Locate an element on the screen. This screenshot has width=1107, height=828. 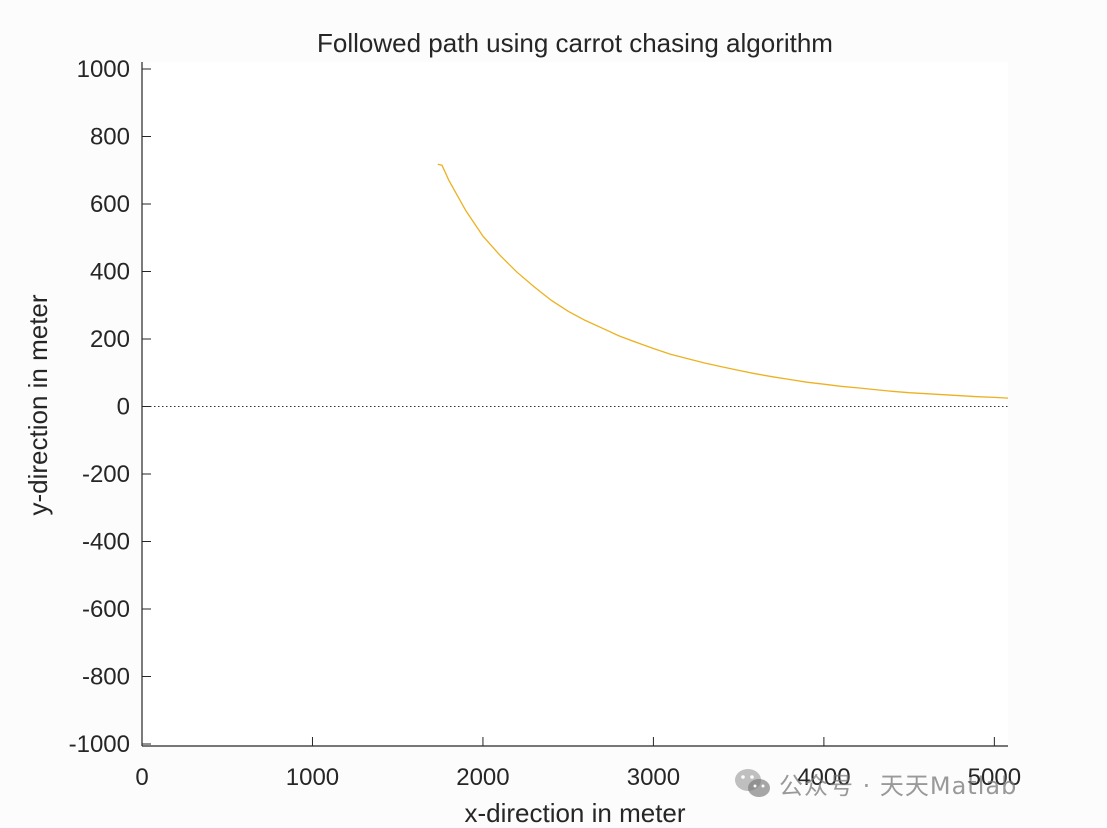
y-axis-label: y-direction in meter is located at coordinates (38, 404).